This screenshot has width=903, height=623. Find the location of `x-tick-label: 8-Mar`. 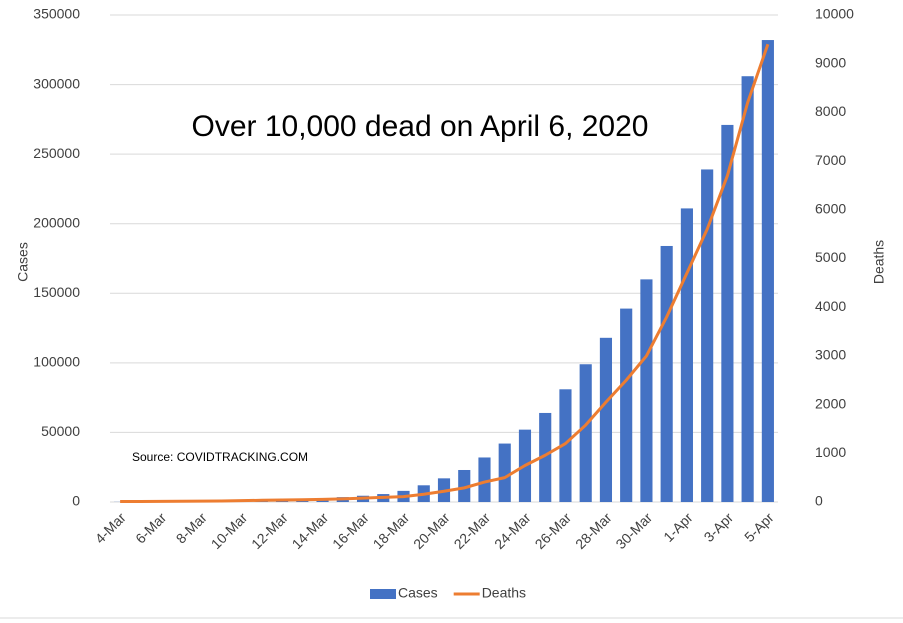

x-tick-label: 8-Mar is located at coordinates (191, 527).